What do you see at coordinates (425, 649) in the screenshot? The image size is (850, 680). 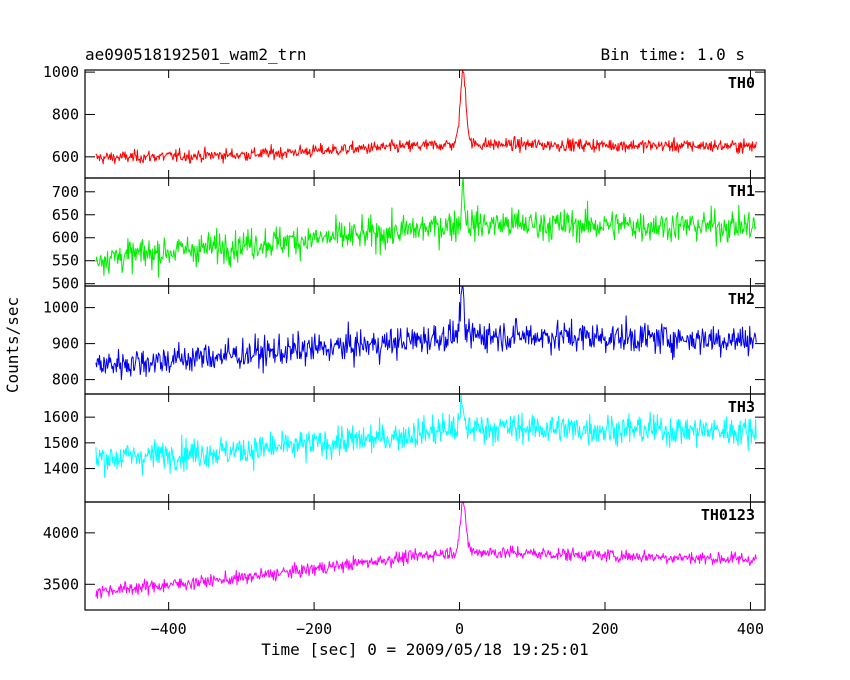 I see `x-axis-label: Time [sec] 0 = 2009/05/18 19:25:01` at bounding box center [425, 649].